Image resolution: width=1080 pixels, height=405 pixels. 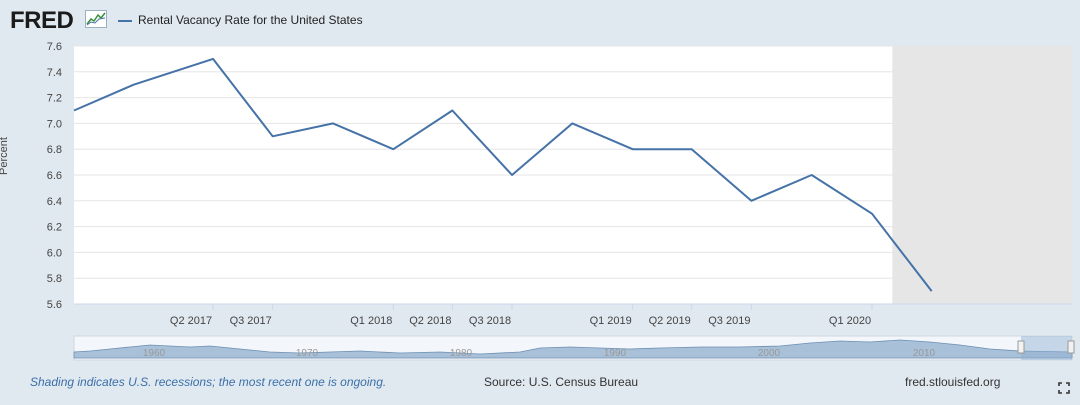 I want to click on navigator-label: 1960, so click(x=154, y=353).